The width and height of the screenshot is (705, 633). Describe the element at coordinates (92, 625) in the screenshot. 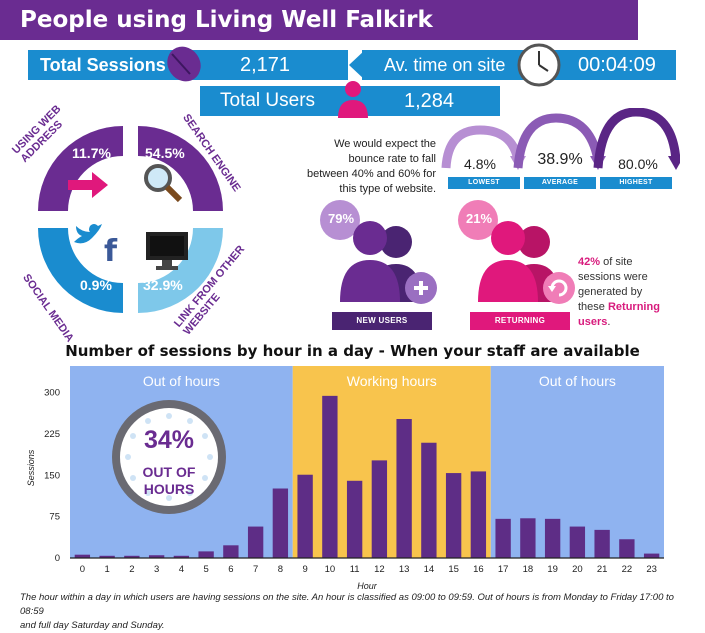

I see `chart-caption-line-2: and full day Saturday and Sunday.` at that location.